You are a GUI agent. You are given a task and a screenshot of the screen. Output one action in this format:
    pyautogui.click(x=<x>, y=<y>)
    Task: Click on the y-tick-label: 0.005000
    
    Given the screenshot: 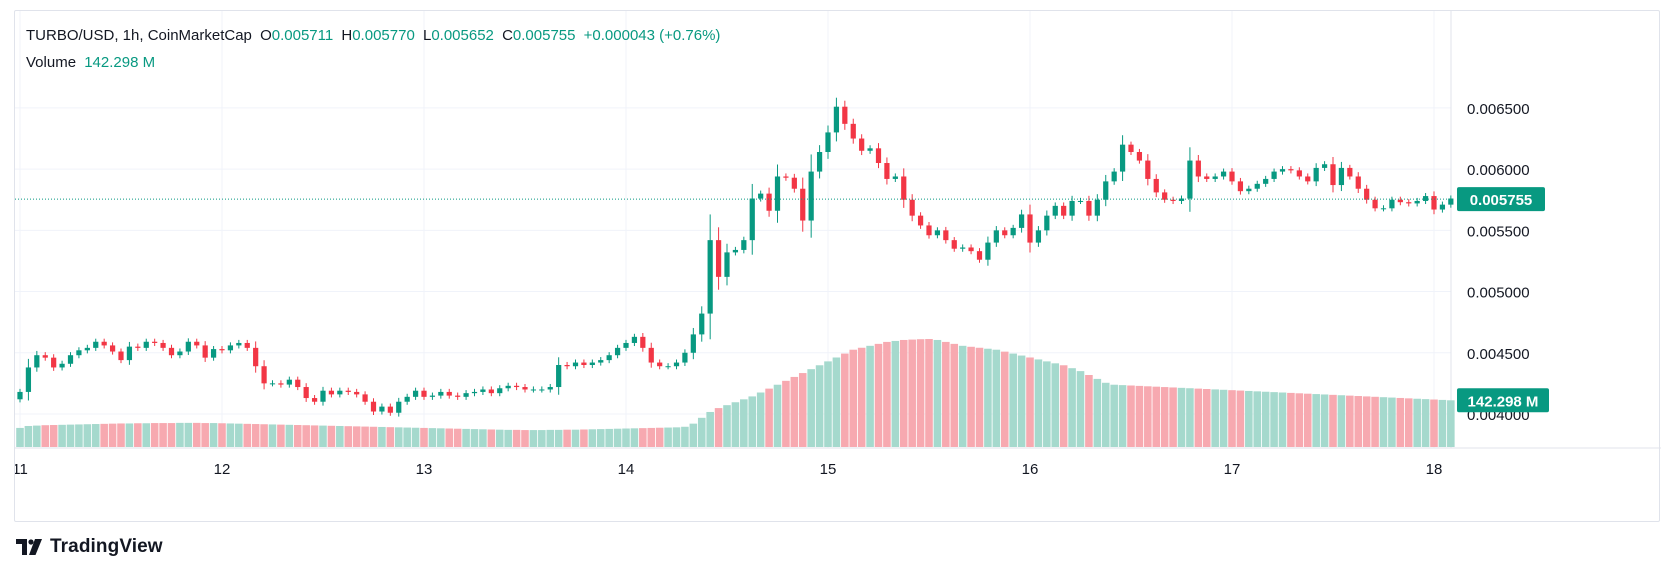 What is the action you would take?
    pyautogui.click(x=1498, y=293)
    